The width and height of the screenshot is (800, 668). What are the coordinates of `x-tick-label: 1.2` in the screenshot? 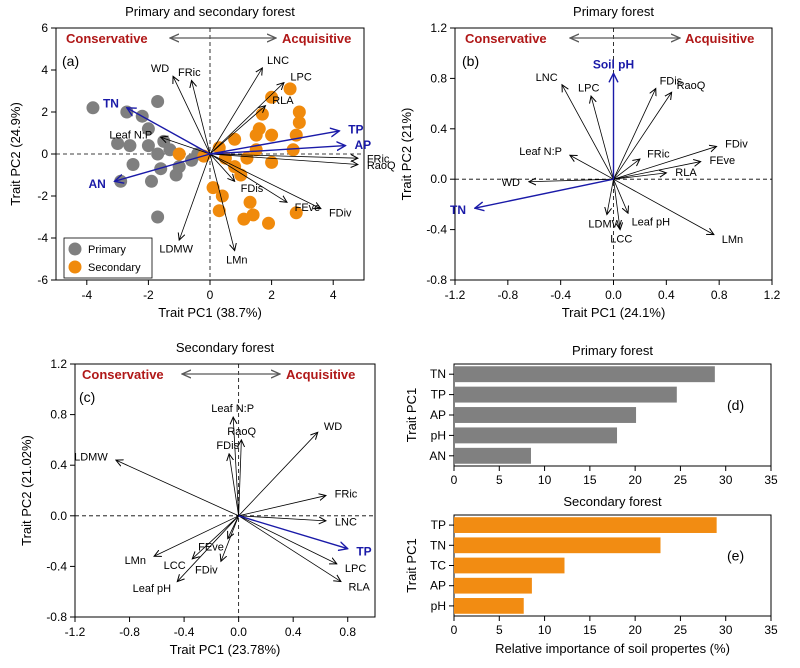 It's located at (772, 295).